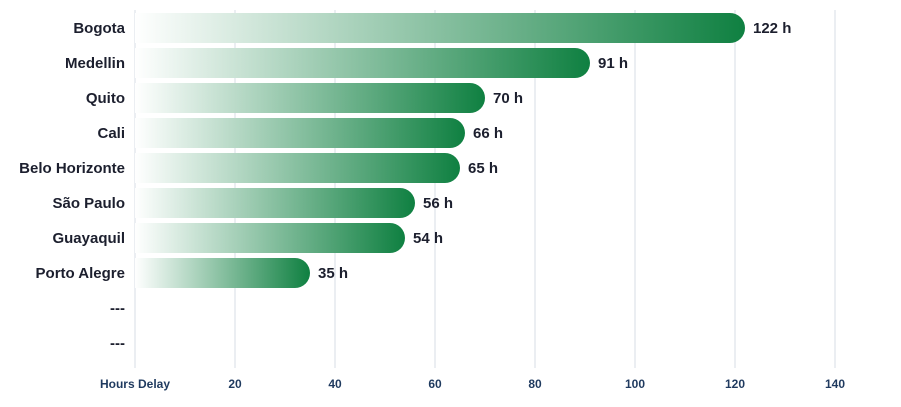 This screenshot has width=901, height=407. Describe the element at coordinates (635, 384) in the screenshot. I see `x-tick-label: 100` at that location.